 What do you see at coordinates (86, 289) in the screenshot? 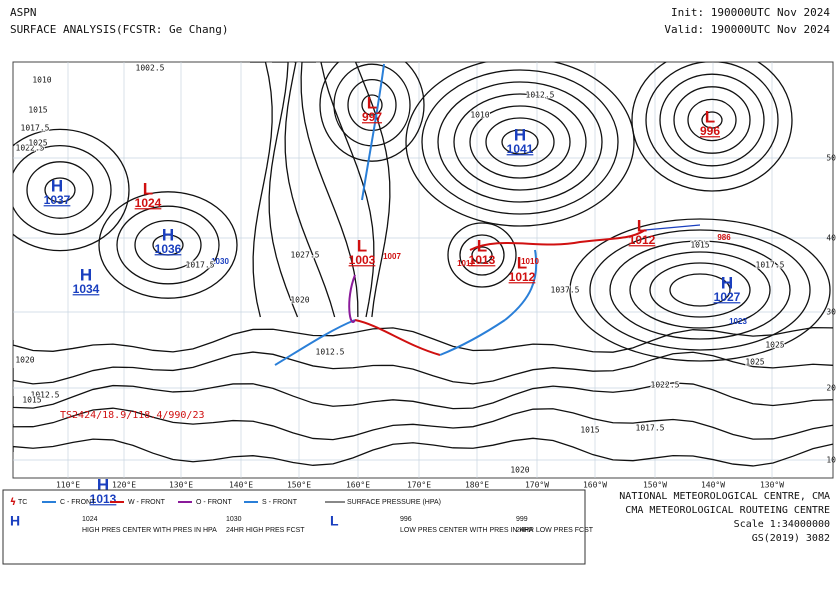
I see `center-pressure: 1034` at bounding box center [86, 289].